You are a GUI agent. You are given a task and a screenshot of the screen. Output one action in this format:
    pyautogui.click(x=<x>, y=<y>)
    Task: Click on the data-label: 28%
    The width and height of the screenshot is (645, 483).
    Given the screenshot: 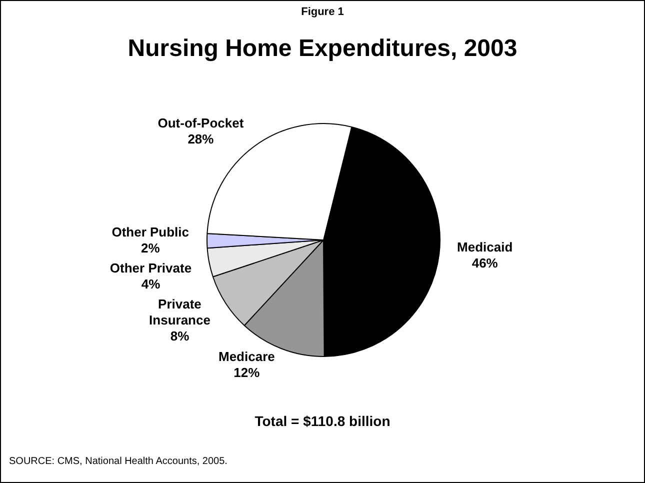 What is the action you would take?
    pyautogui.click(x=201, y=138)
    